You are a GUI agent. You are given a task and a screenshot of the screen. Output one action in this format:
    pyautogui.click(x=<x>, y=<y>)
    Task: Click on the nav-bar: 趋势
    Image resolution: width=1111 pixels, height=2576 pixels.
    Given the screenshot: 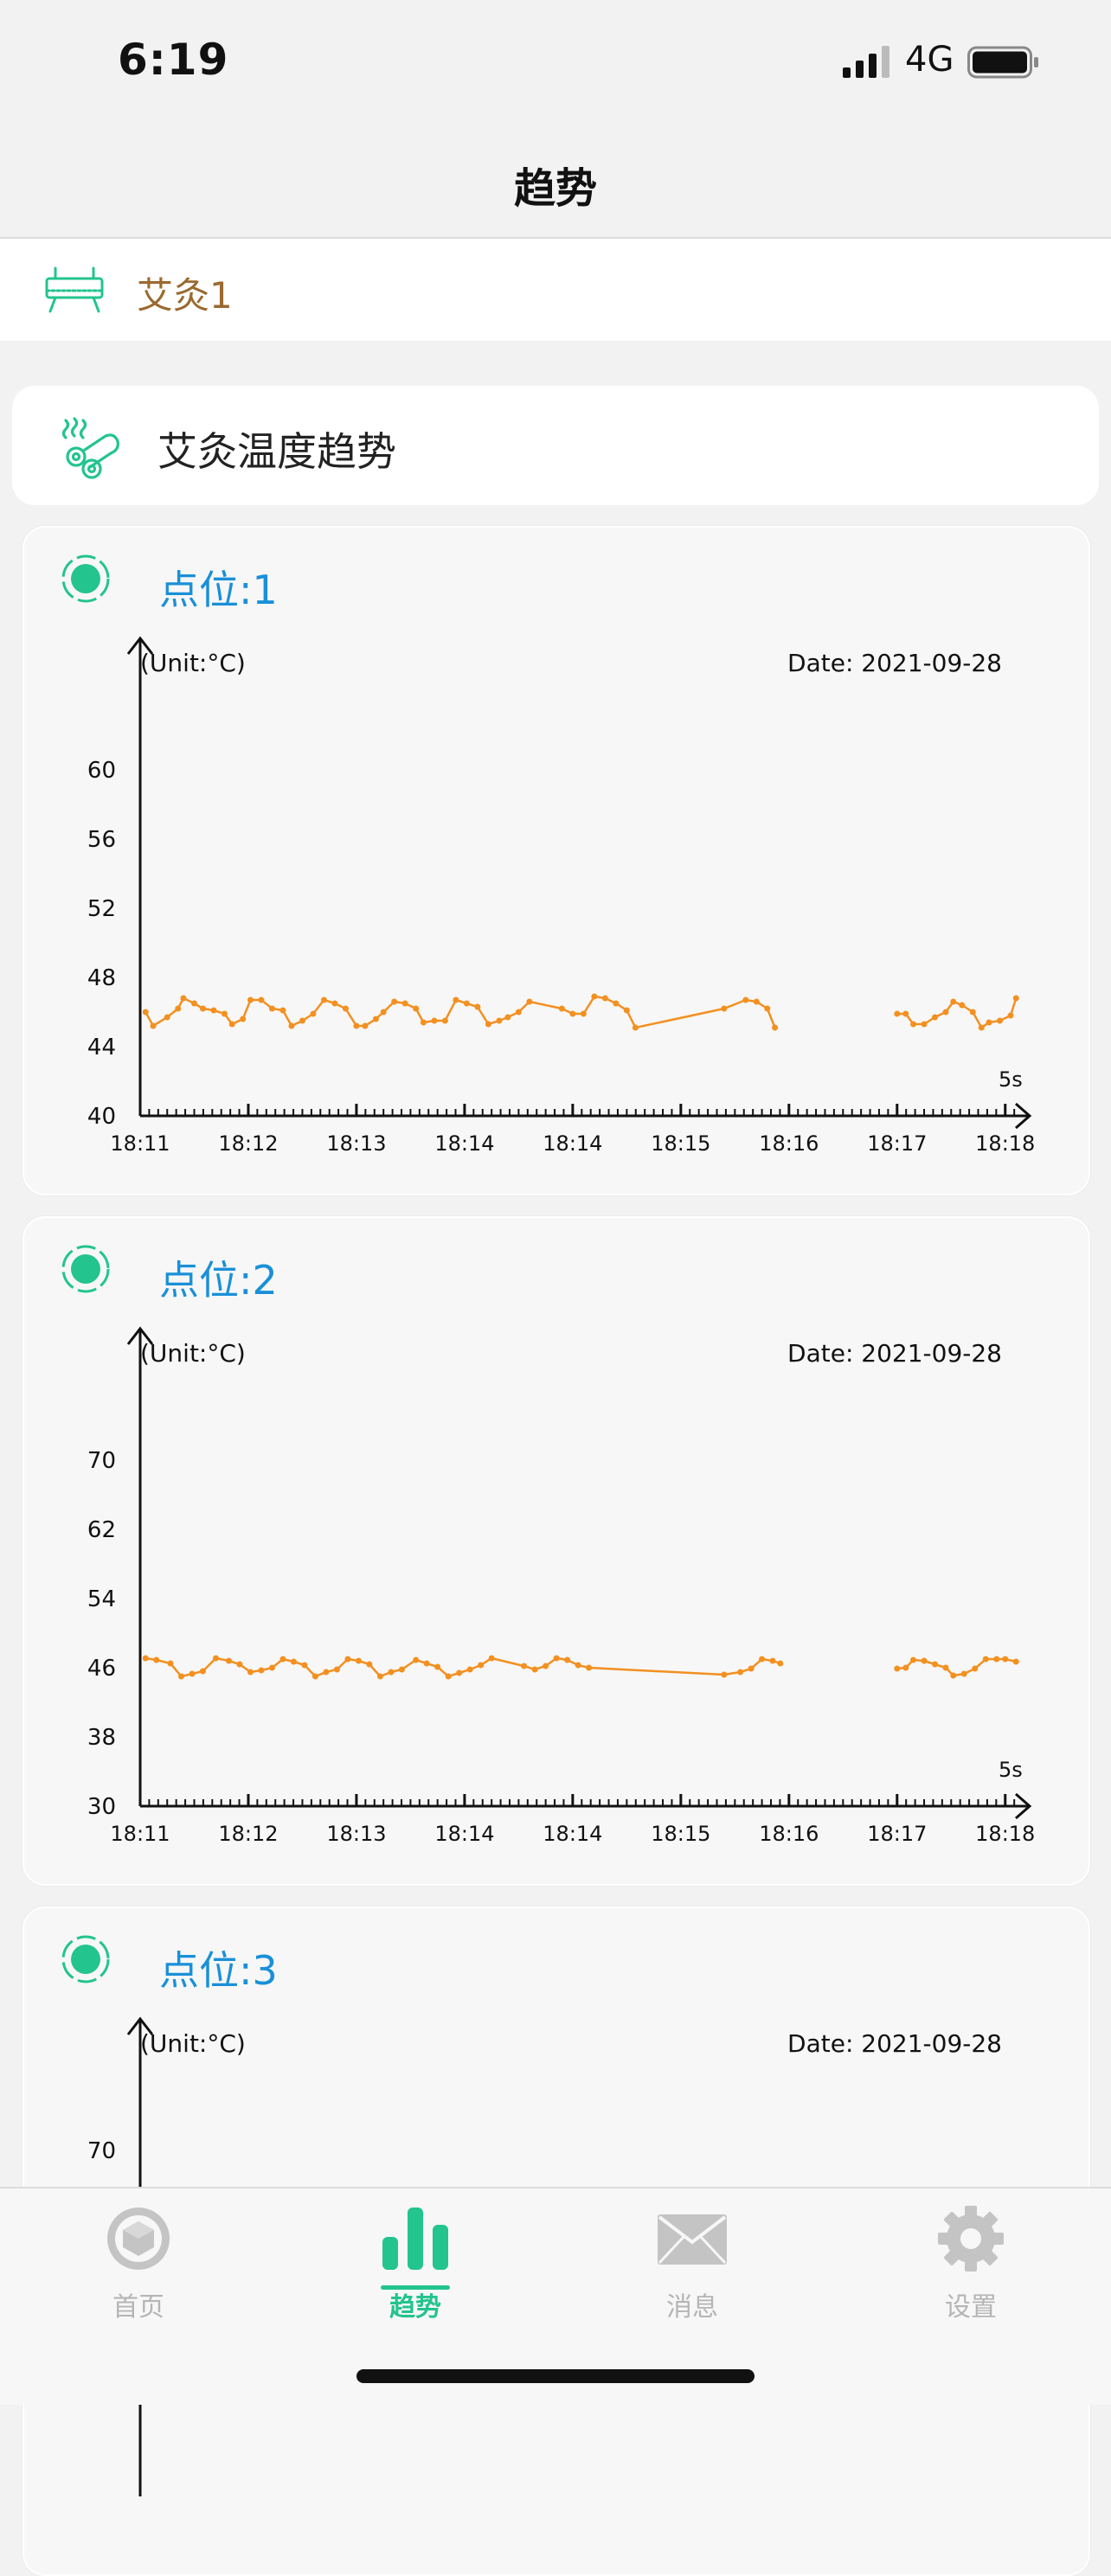 What is the action you would take?
    pyautogui.click(x=555, y=180)
    